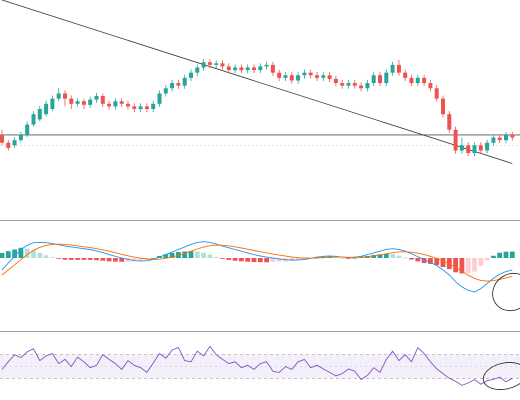 The width and height of the screenshot is (520, 400). I want to click on signal-line, so click(257, 262).